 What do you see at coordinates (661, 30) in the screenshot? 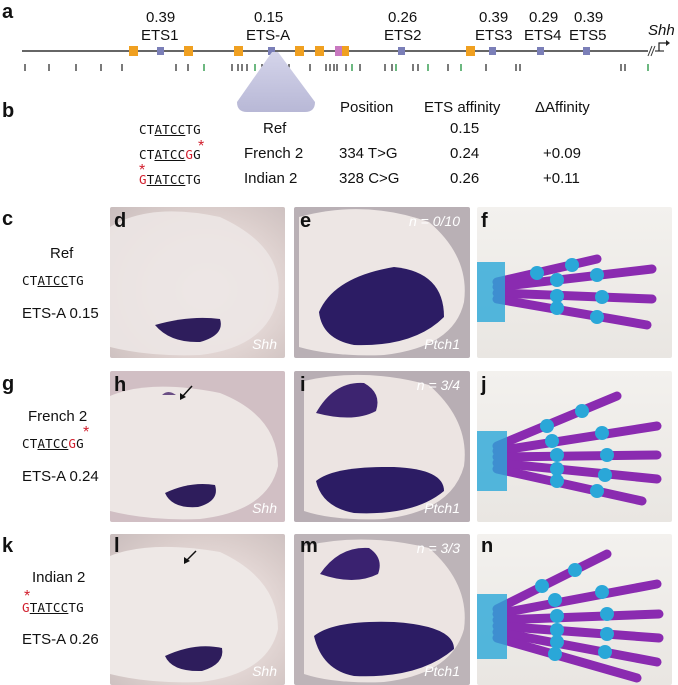
I see `gene-label-shh: Shh` at bounding box center [661, 30].